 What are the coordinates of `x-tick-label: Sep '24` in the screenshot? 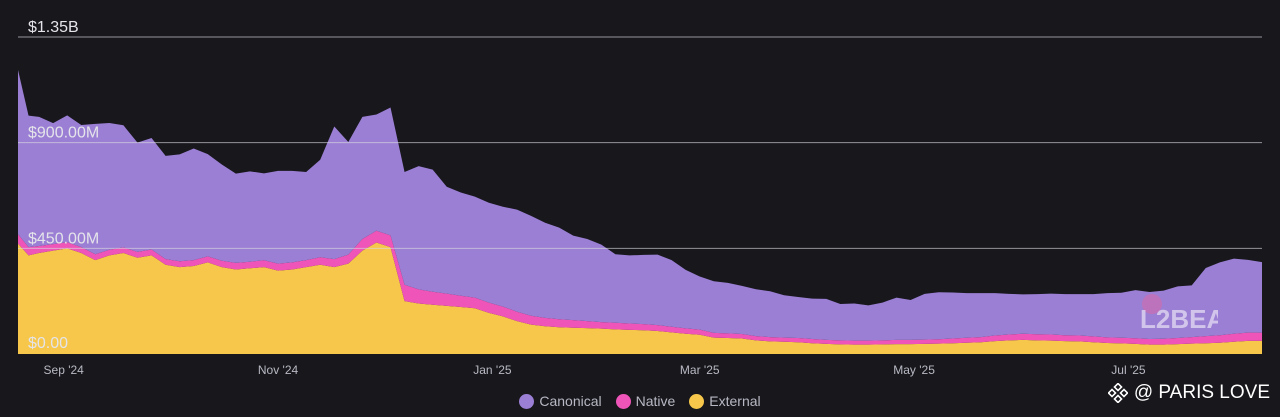 It's located at (64, 370).